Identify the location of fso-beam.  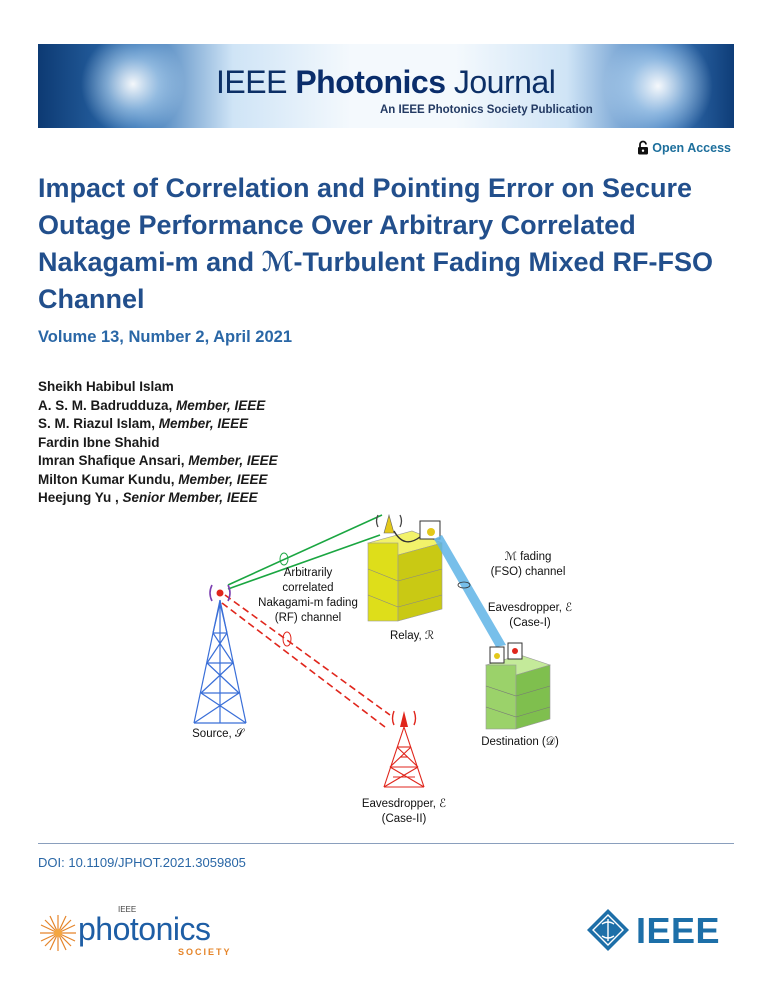
(470, 591).